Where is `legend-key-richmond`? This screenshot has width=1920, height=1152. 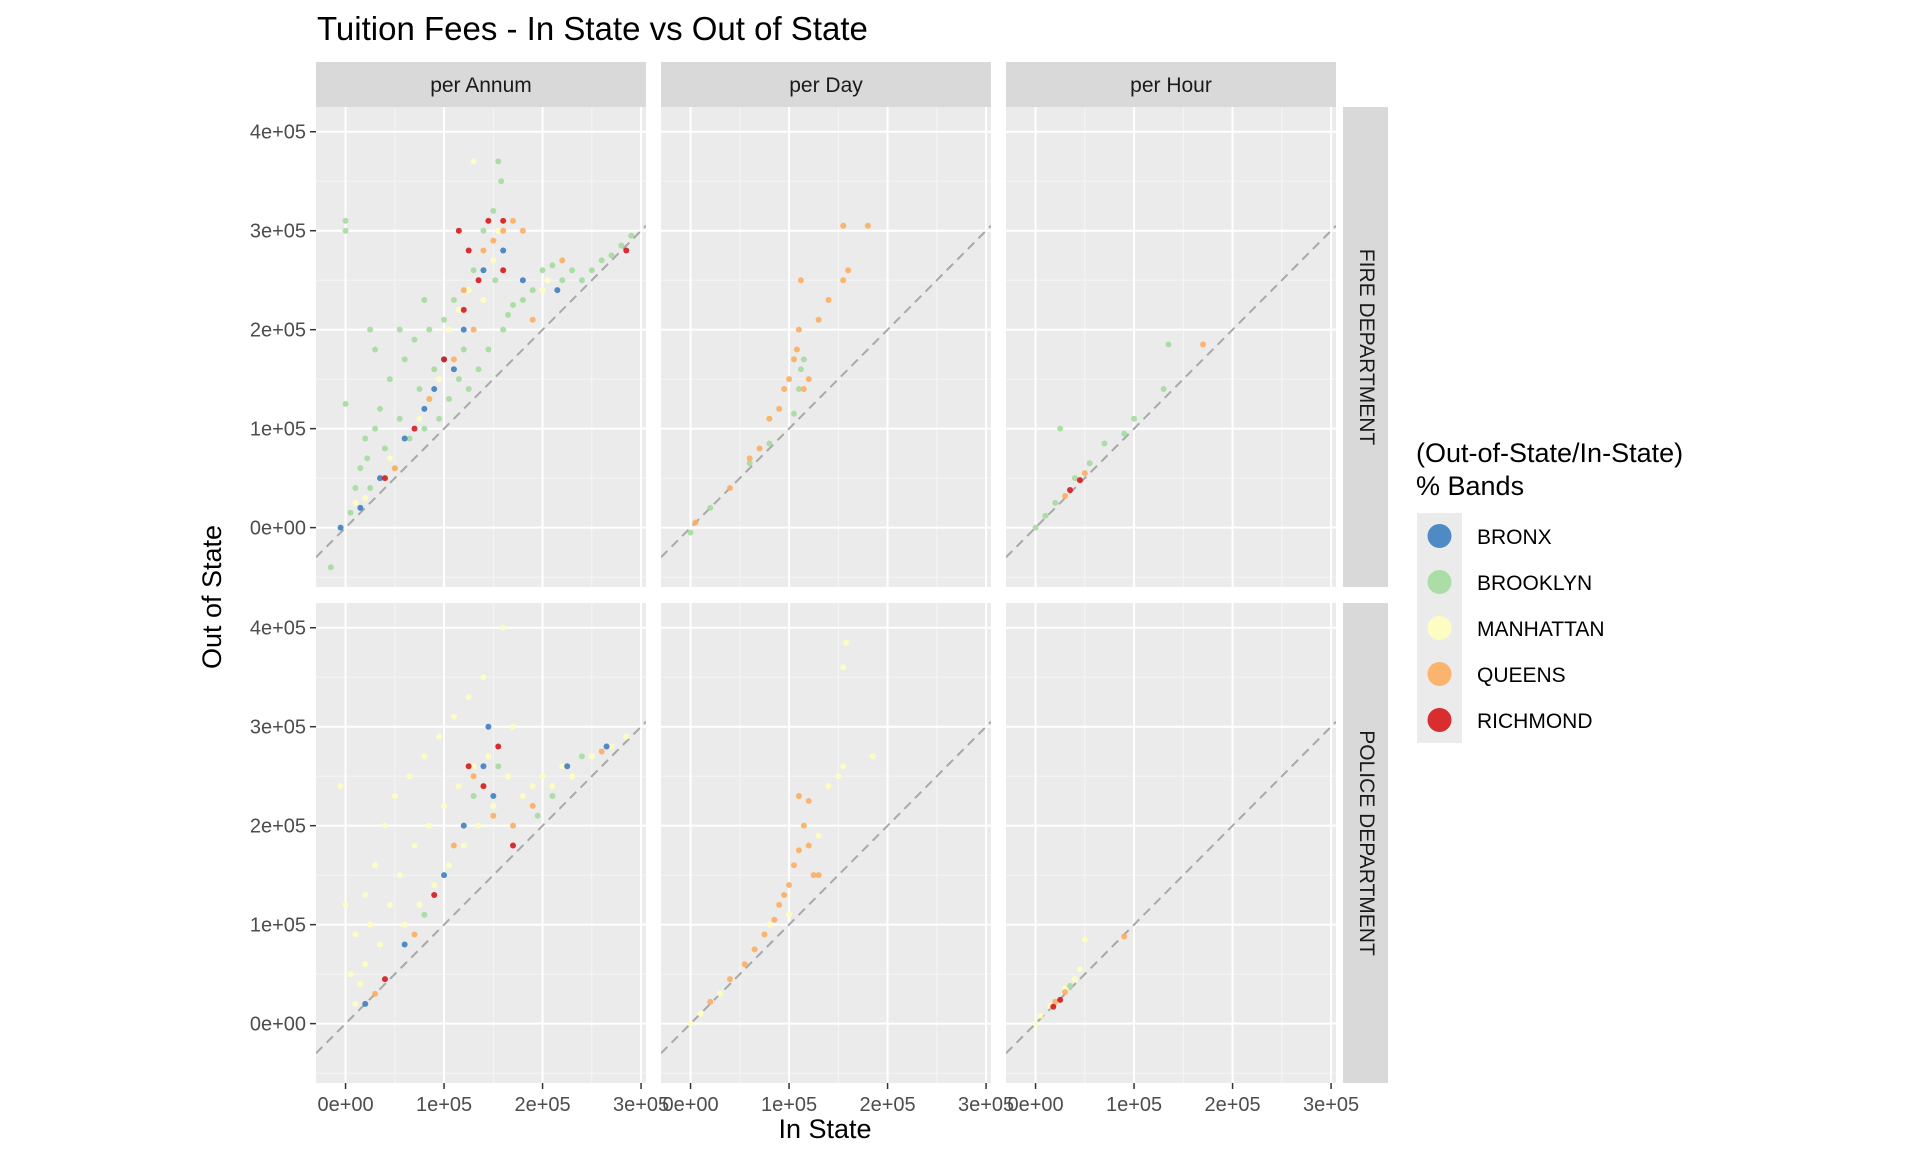
legend-key-richmond is located at coordinates (1439, 720).